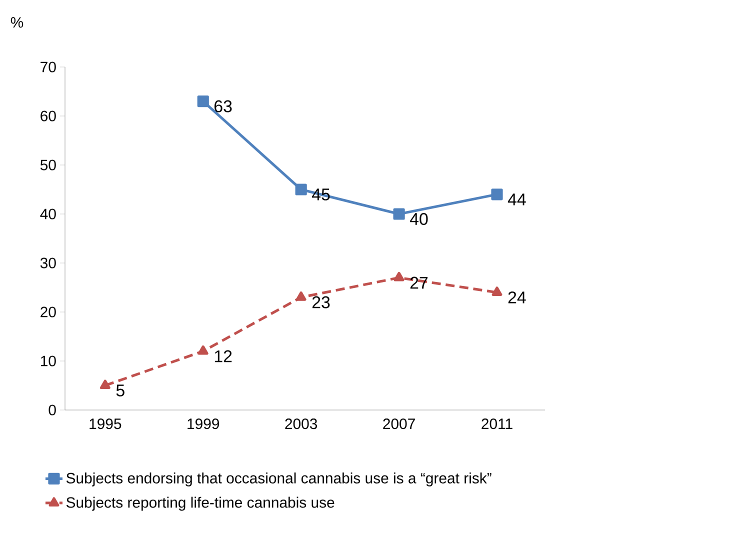 Image resolution: width=732 pixels, height=542 pixels. I want to click on data-label: 40, so click(419, 219).